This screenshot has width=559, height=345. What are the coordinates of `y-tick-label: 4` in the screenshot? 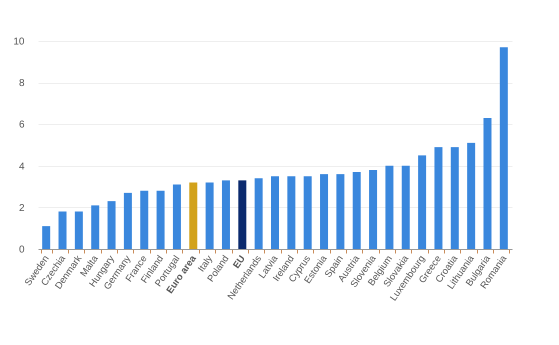 It's located at (21, 166).